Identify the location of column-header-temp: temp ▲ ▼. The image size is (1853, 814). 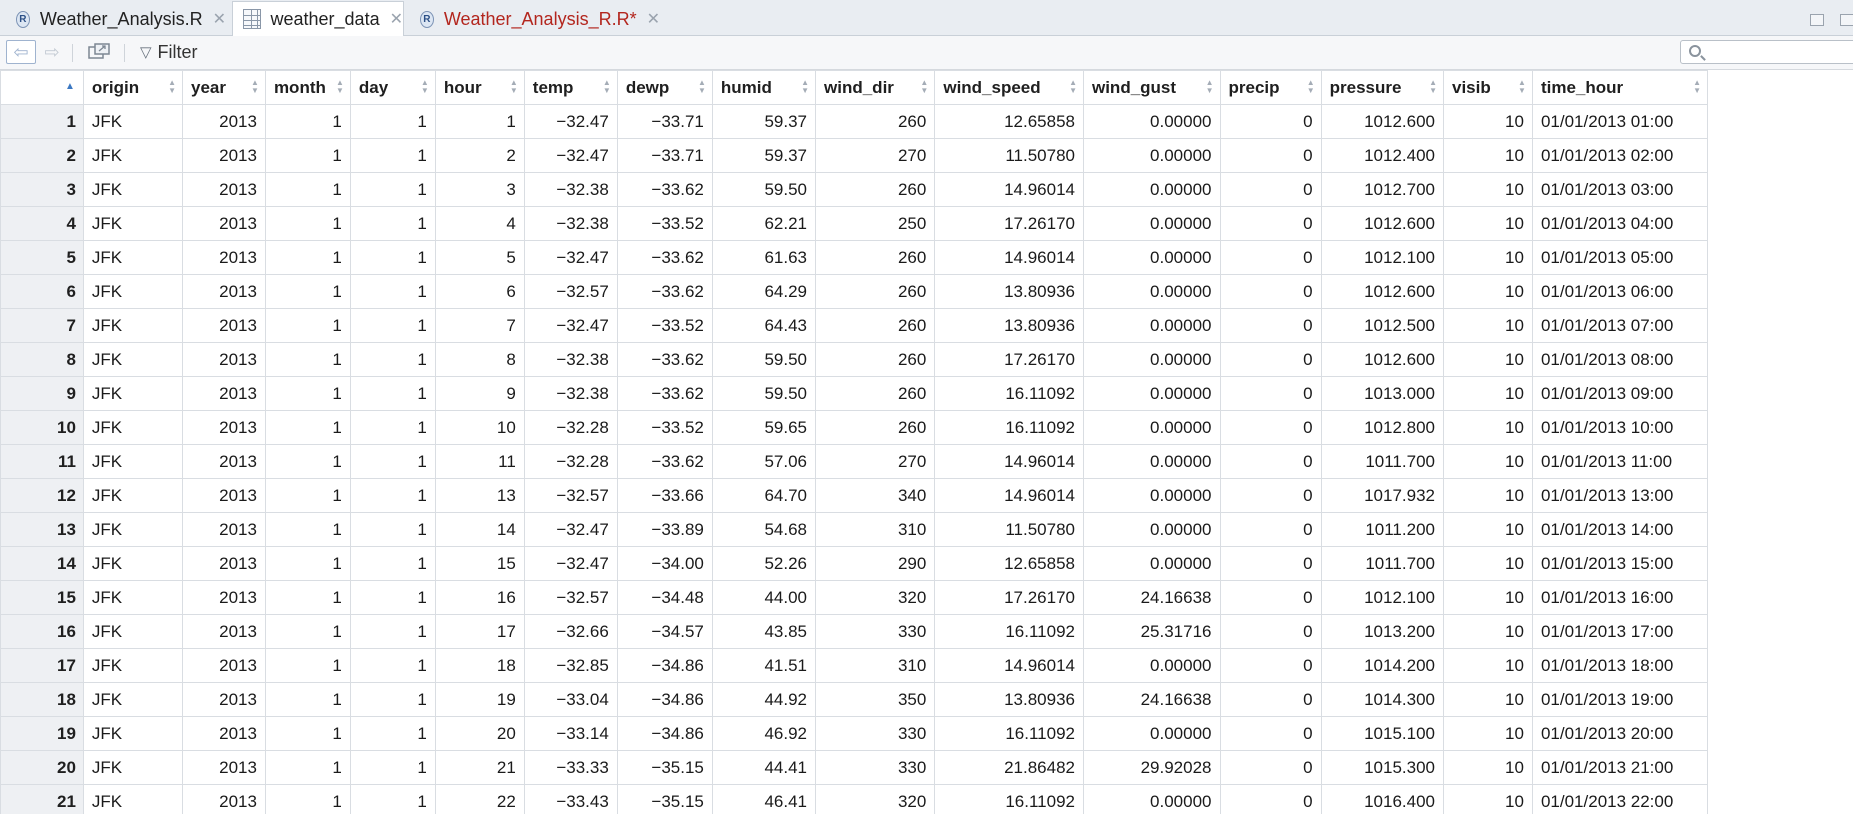
(570, 87).